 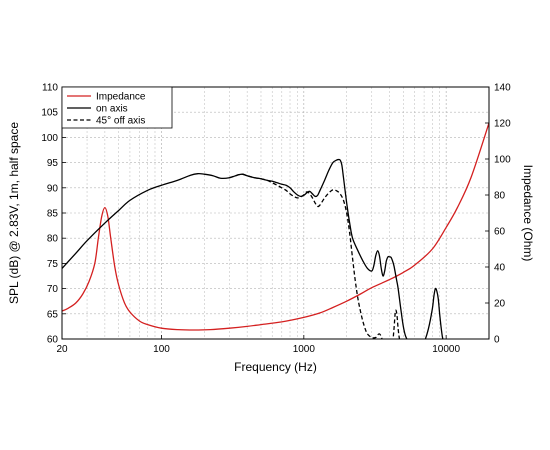 What do you see at coordinates (497, 340) in the screenshot?
I see `y-tick-label-right: 0` at bounding box center [497, 340].